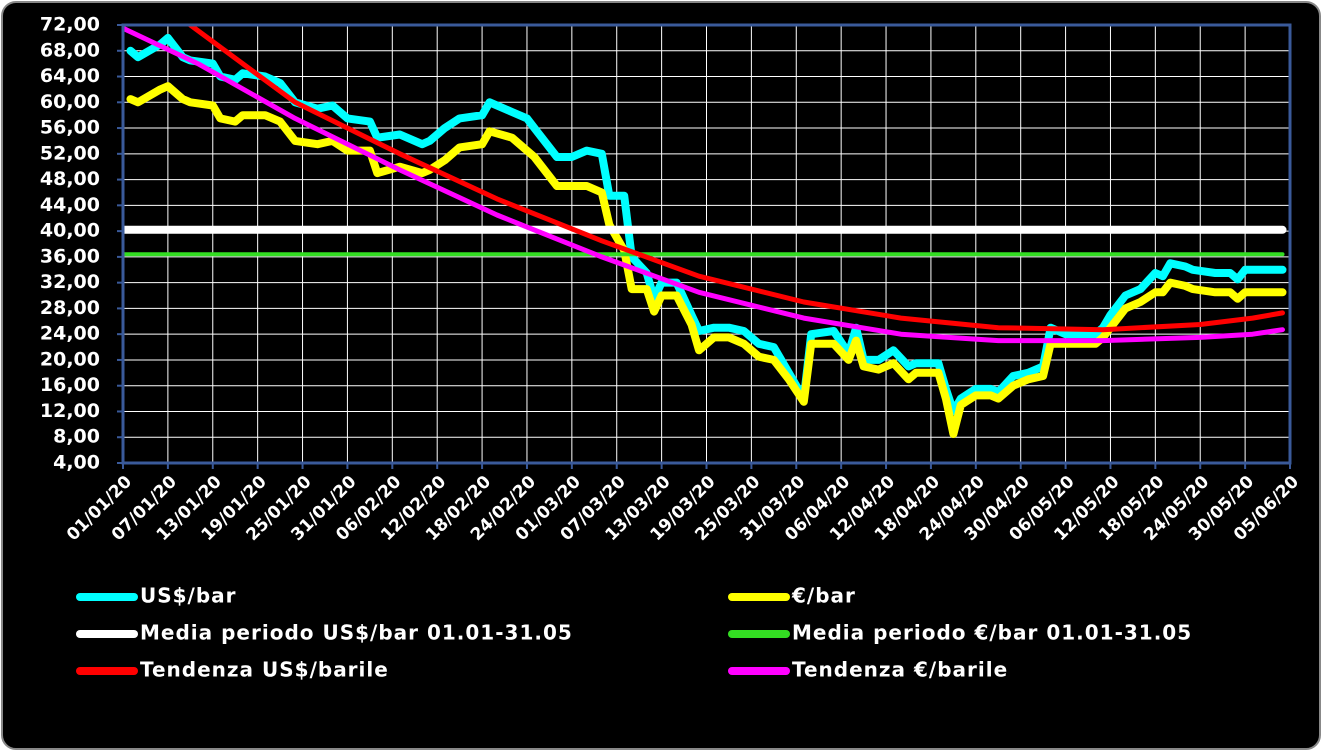 The height and width of the screenshot is (751, 1322). I want to click on legend-label: US$/bar, so click(188, 596).